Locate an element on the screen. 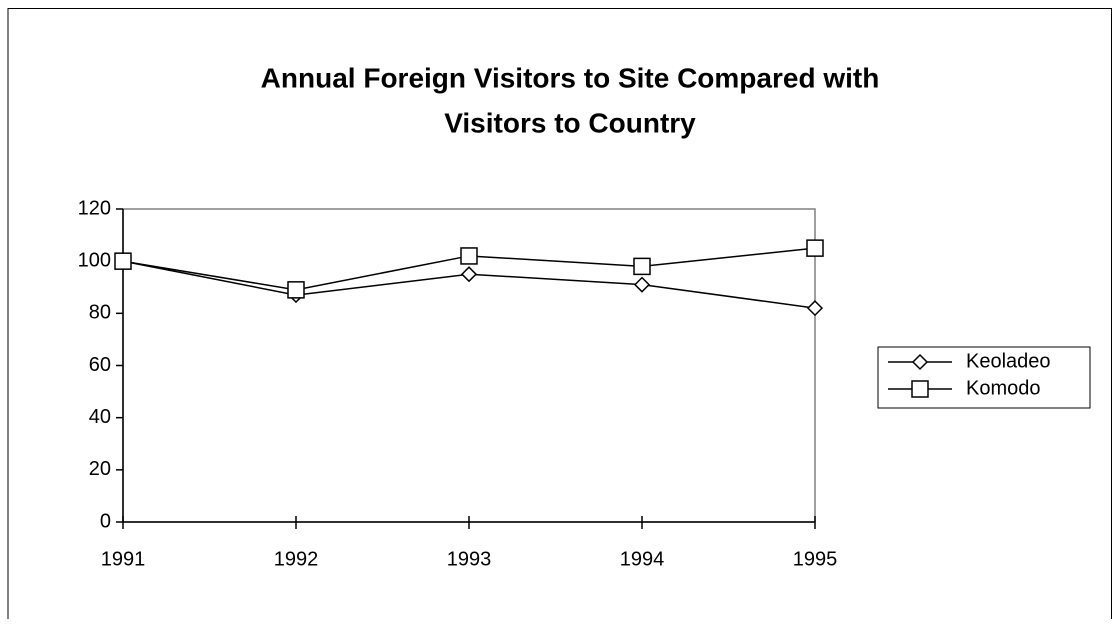 Image resolution: width=1117 pixels, height=624 pixels. legend is located at coordinates (984, 377).